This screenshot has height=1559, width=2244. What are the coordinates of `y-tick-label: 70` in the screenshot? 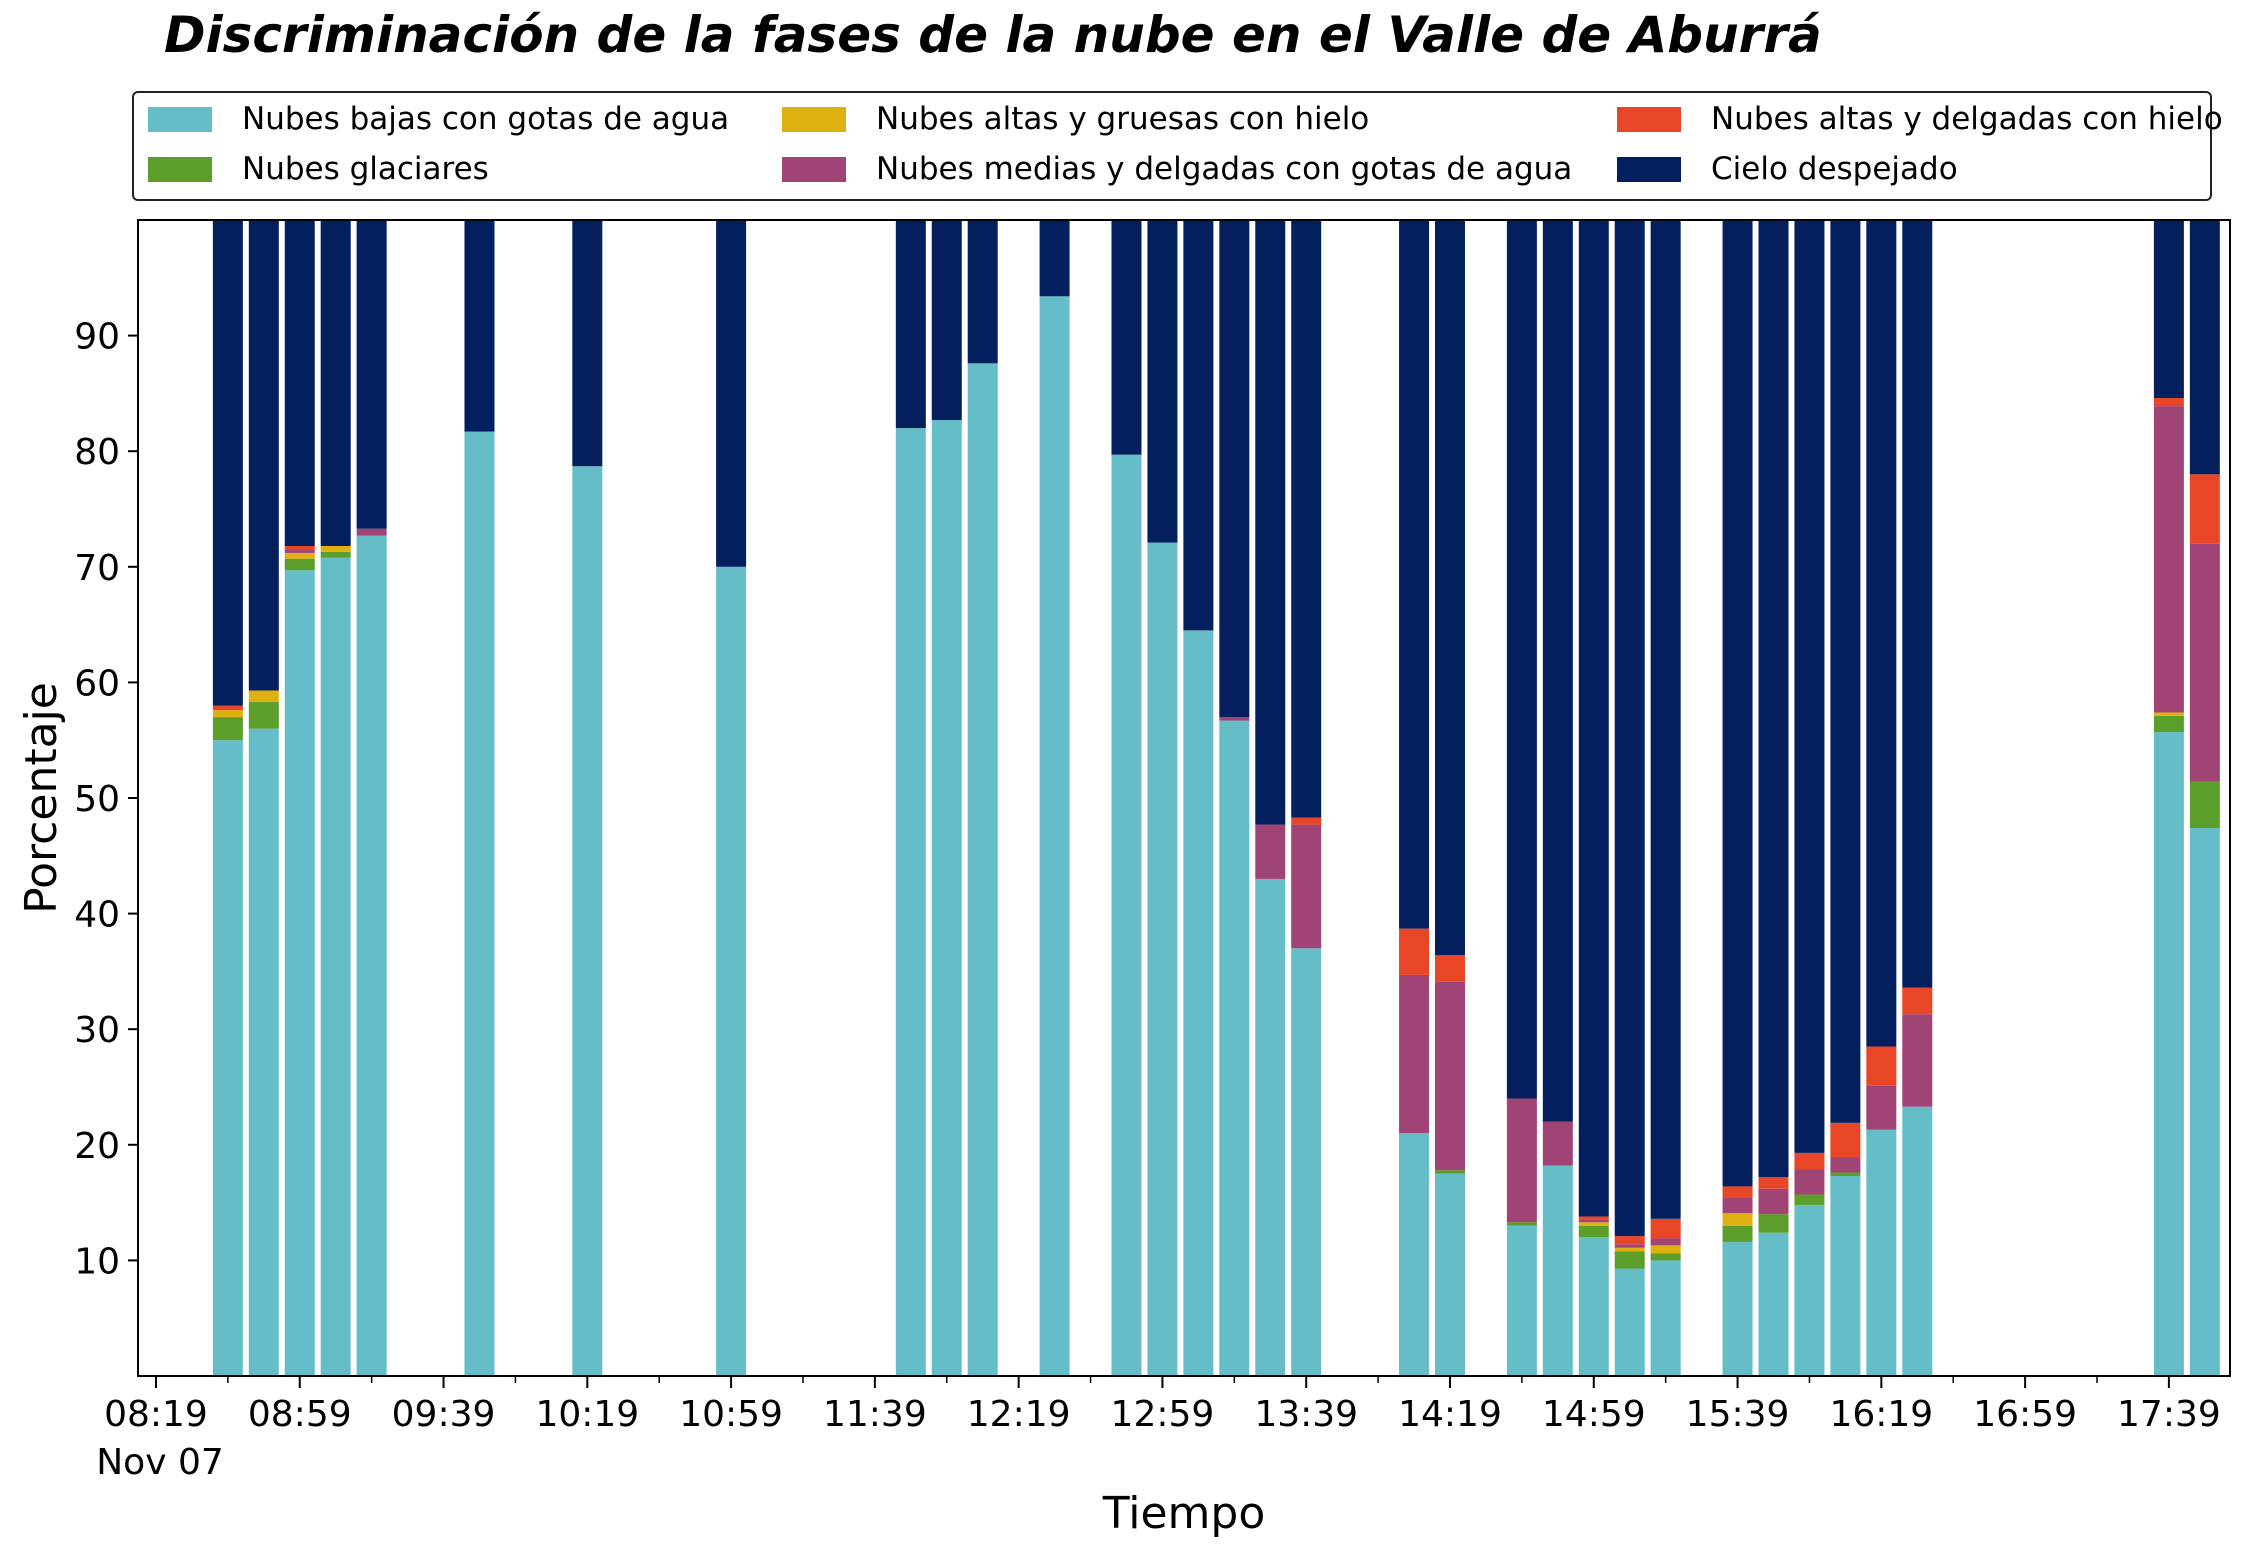 It's located at (97, 568).